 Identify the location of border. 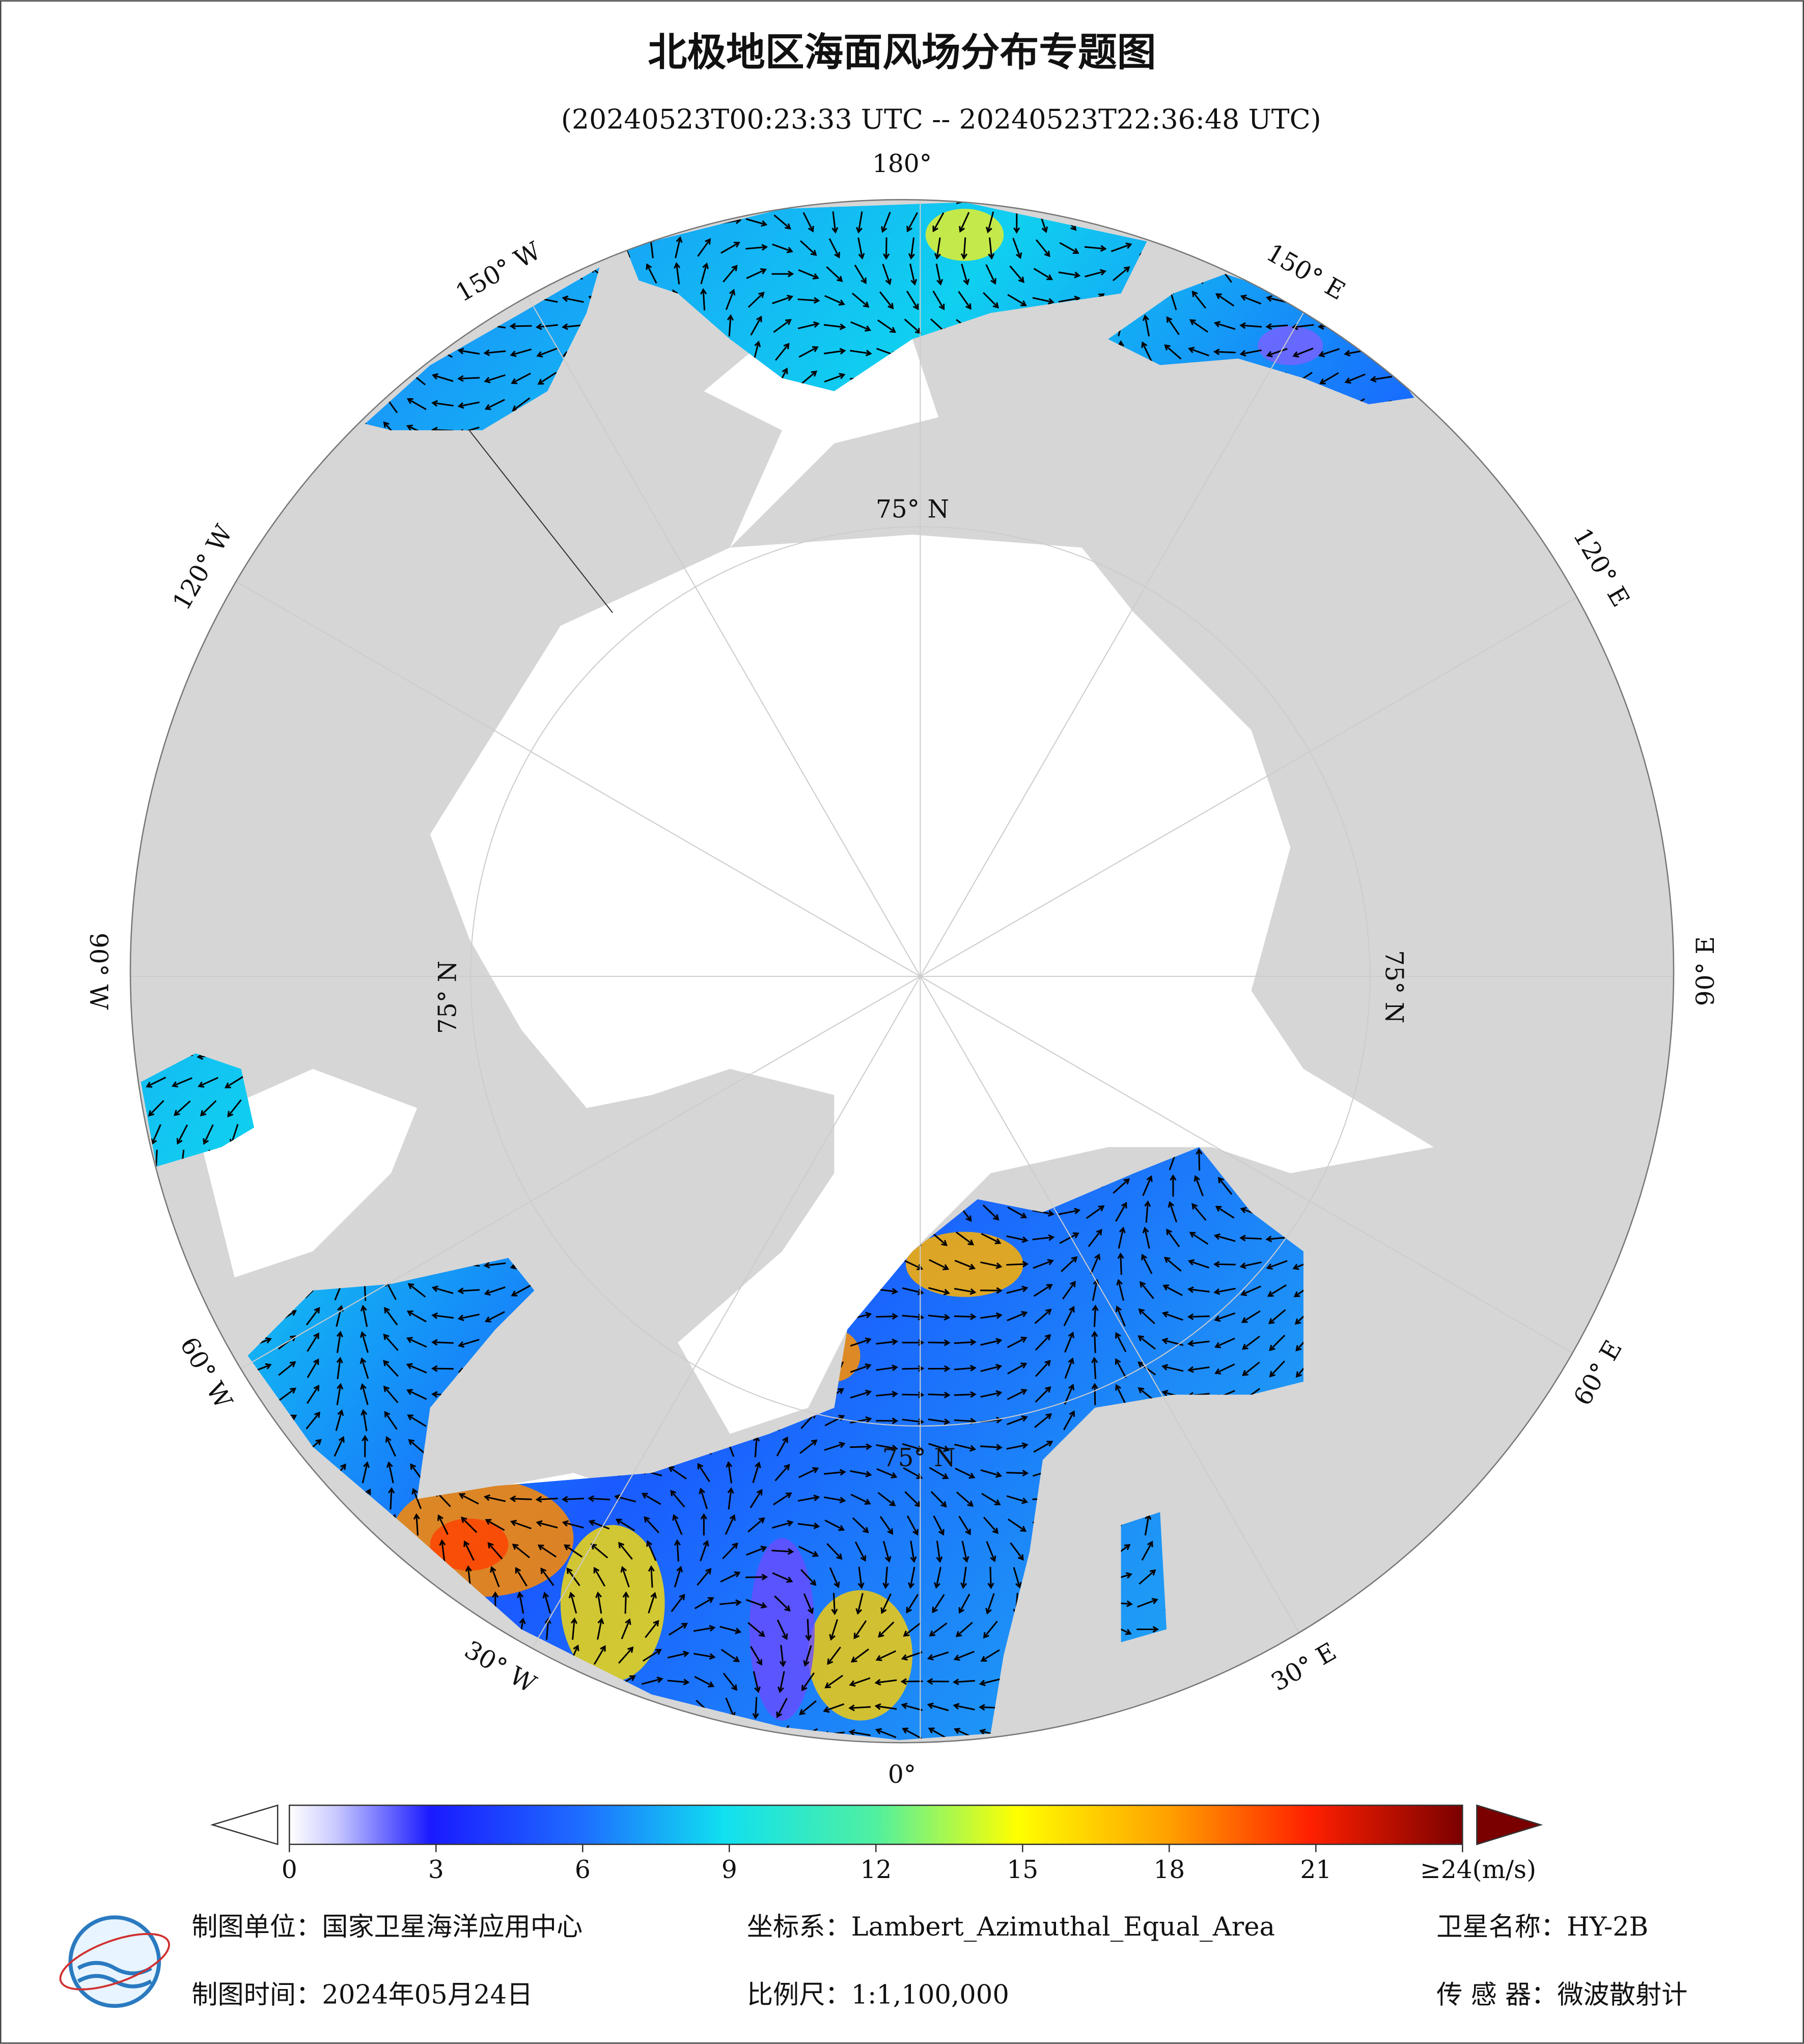
(540, 521).